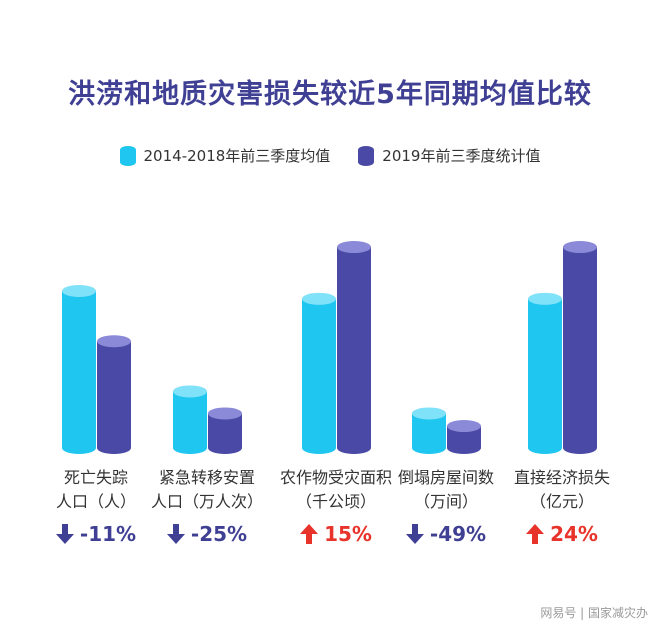  What do you see at coordinates (561, 501) in the screenshot?
I see `category-label-line2: （亿元）` at bounding box center [561, 501].